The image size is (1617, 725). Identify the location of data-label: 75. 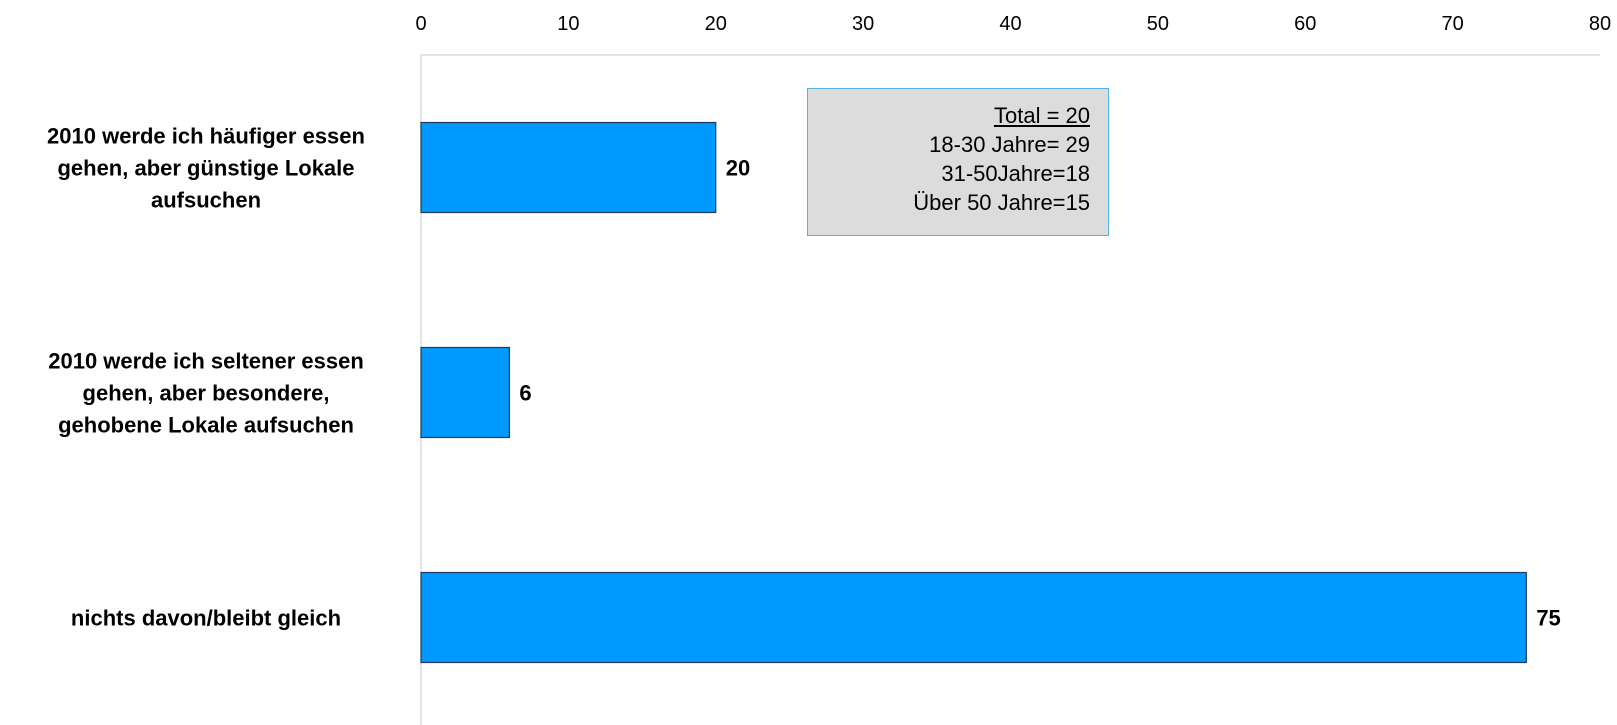
(1548, 618).